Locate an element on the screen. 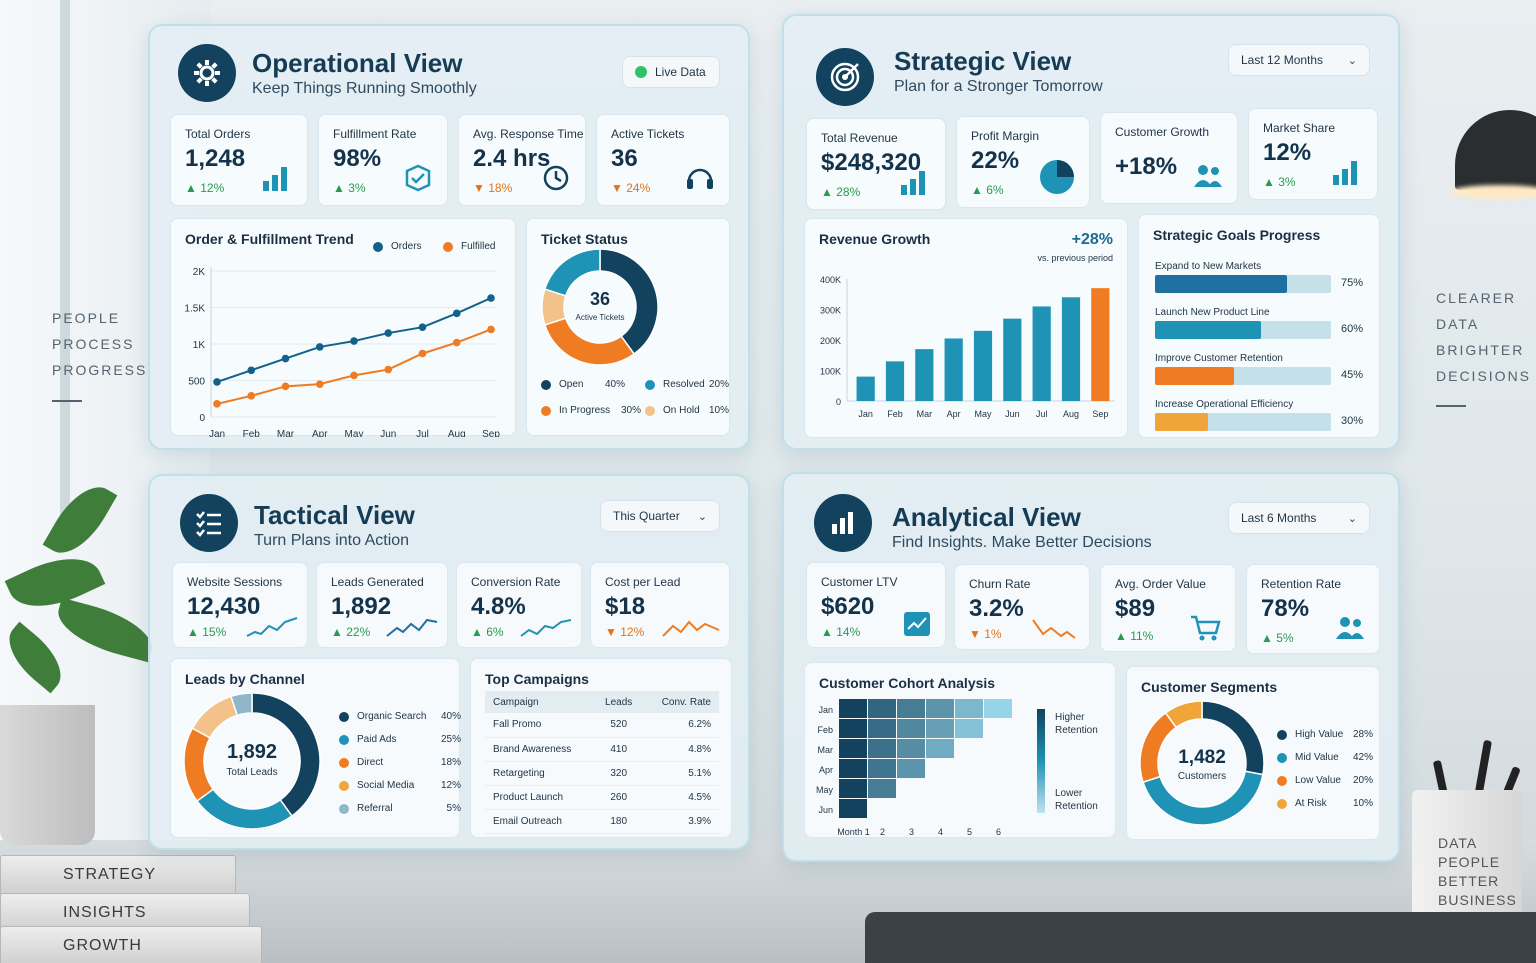 This screenshot has width=1536, height=963. goal-label: Increase Operational Efficiency is located at coordinates (1224, 404).